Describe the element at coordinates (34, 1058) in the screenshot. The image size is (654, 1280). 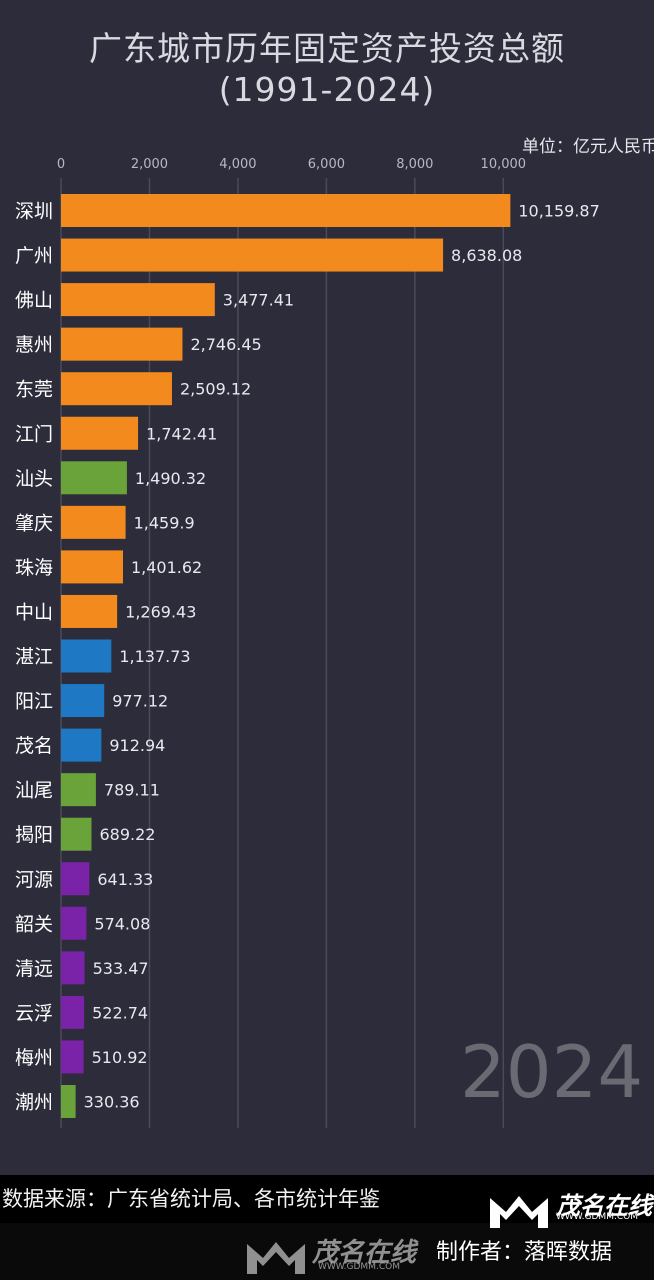
I see `category-label: 梅州` at that location.